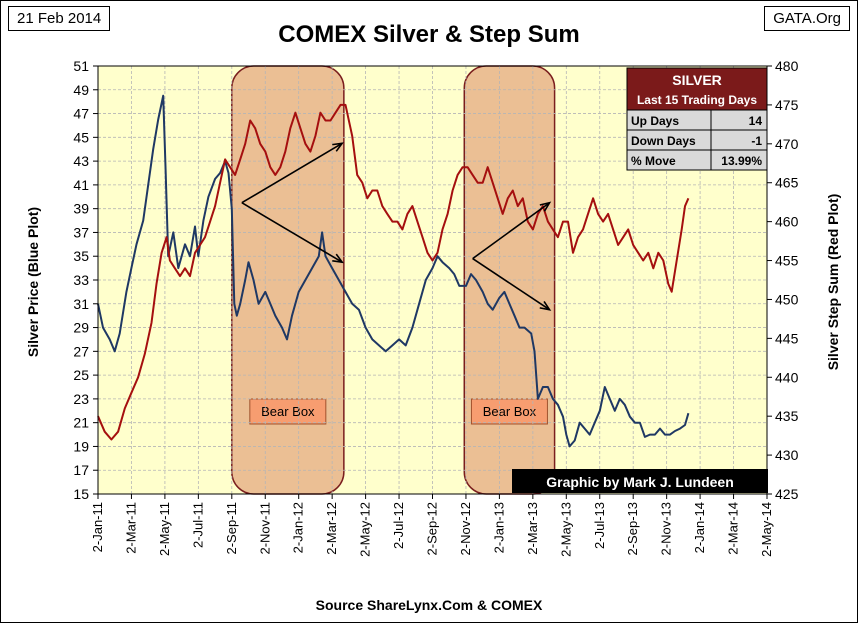 This screenshot has width=858, height=623. What do you see at coordinates (787, 261) in the screenshot?
I see `y-right-tick-label: 455` at bounding box center [787, 261].